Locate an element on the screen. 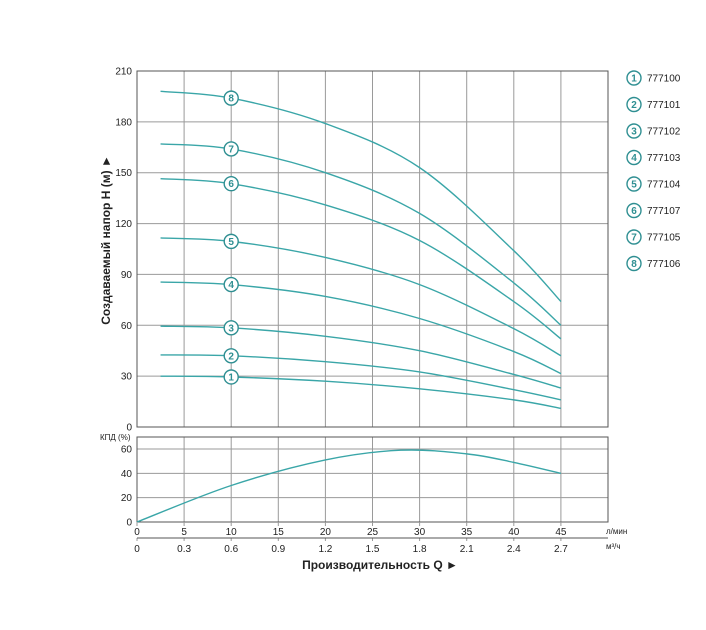  x-tick-label-lpm: 15 is located at coordinates (279, 532).